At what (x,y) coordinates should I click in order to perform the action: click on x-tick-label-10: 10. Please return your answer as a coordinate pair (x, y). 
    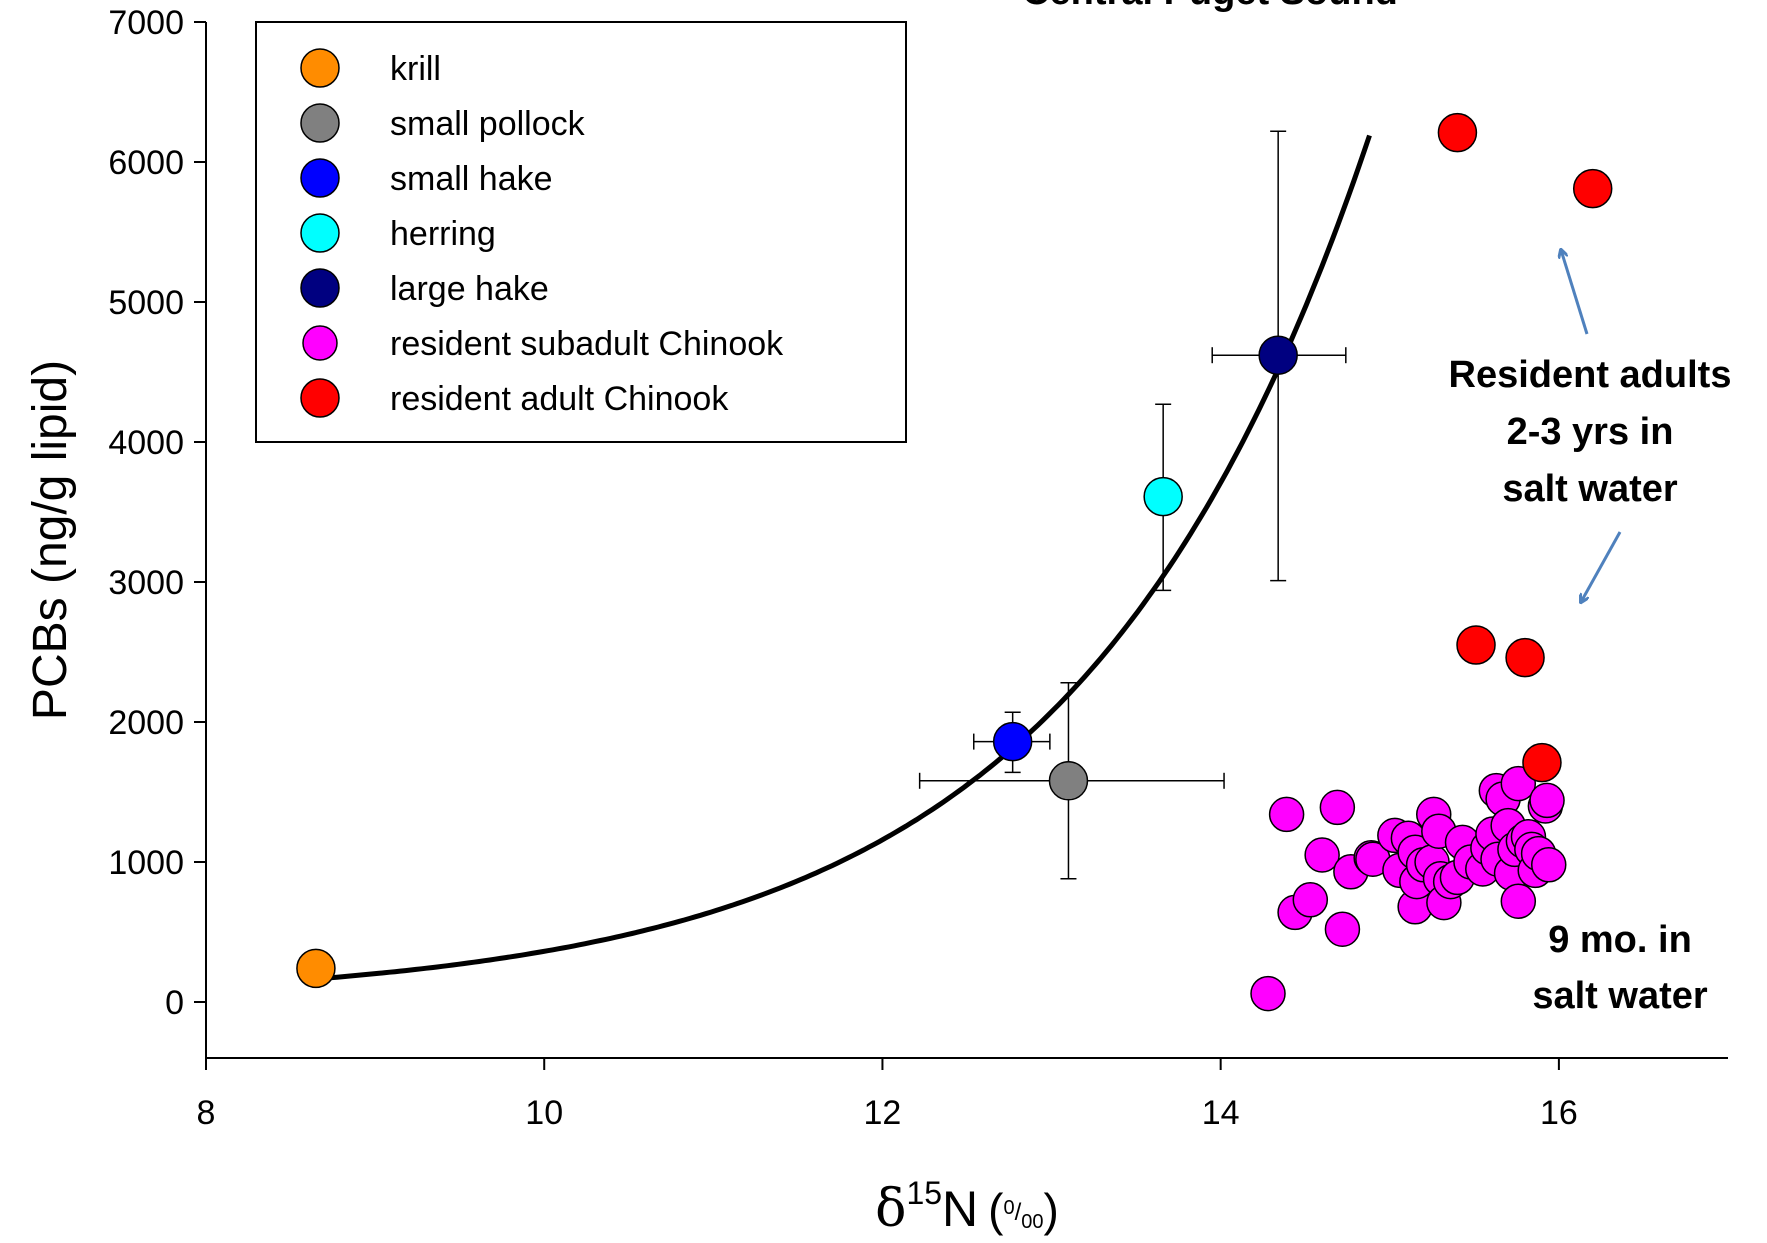
    Looking at the image, I should click on (544, 1113).